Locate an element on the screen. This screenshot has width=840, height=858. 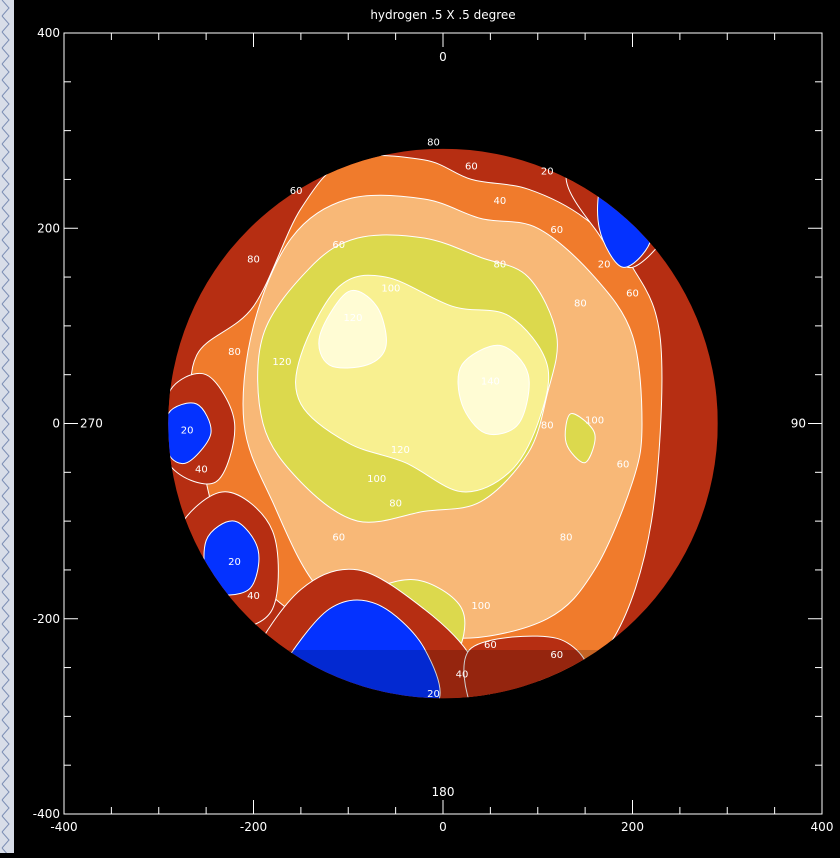
contour-label-7: 100 is located at coordinates (390, 289).